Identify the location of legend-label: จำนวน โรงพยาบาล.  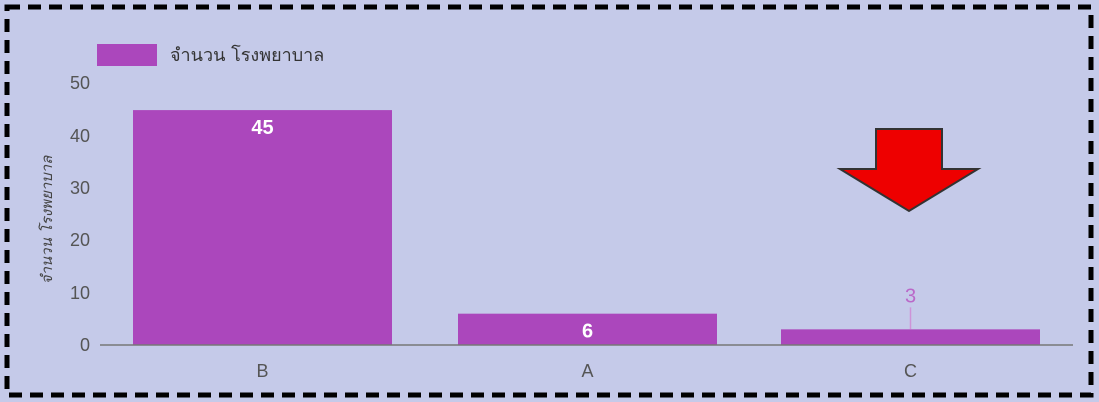
(247, 55).